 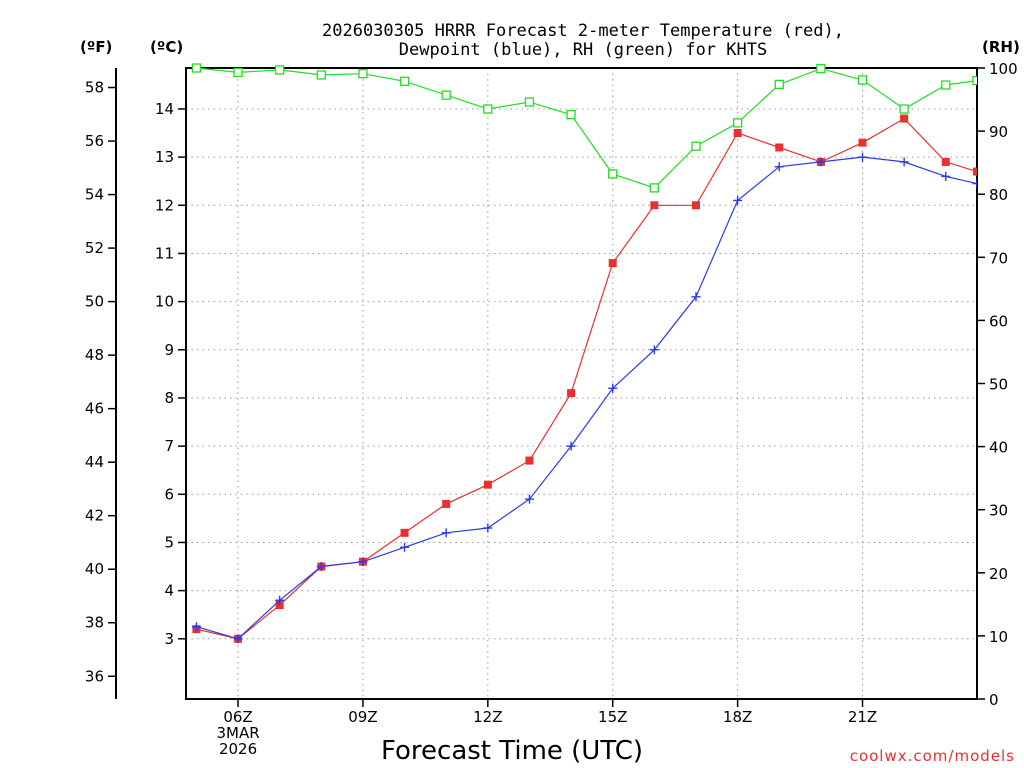 What do you see at coordinates (164, 109) in the screenshot?
I see `celsius-tick-label: 14` at bounding box center [164, 109].